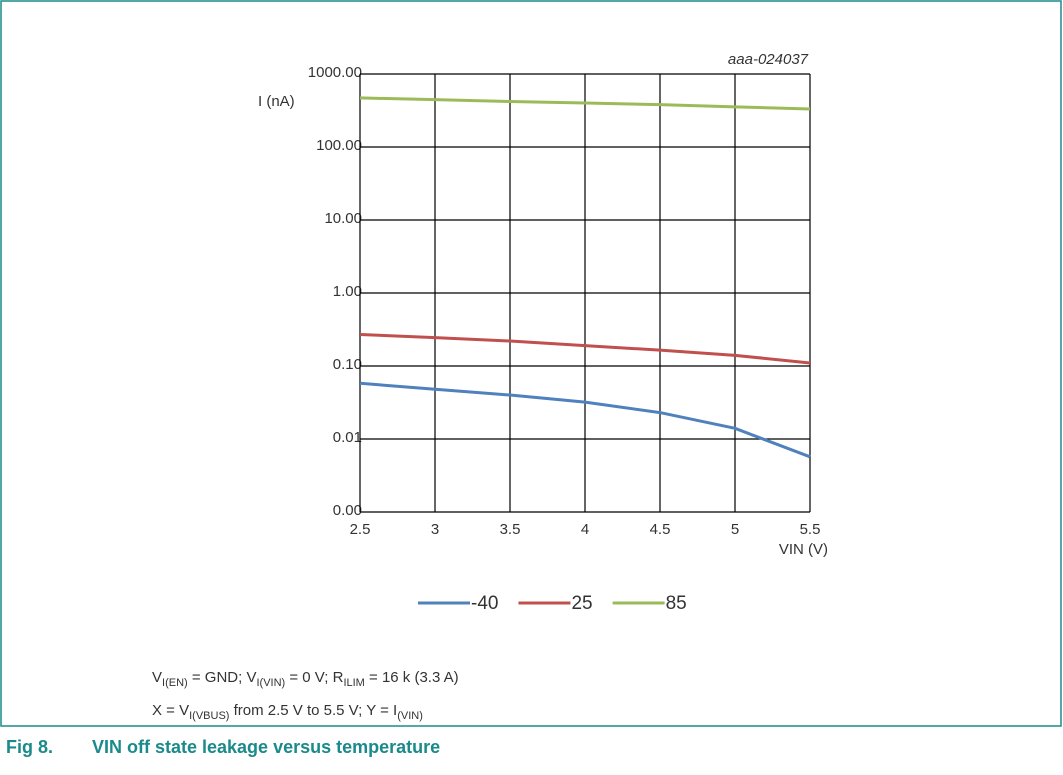 The height and width of the screenshot is (775, 1063). What do you see at coordinates (585, 529) in the screenshot?
I see `x-tick-label: 4` at bounding box center [585, 529].